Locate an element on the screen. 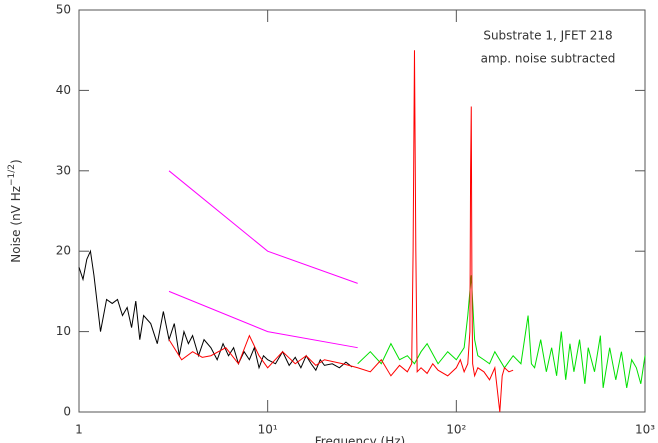  annotation: Substrate 1, JFET 218 is located at coordinates (547, 36).